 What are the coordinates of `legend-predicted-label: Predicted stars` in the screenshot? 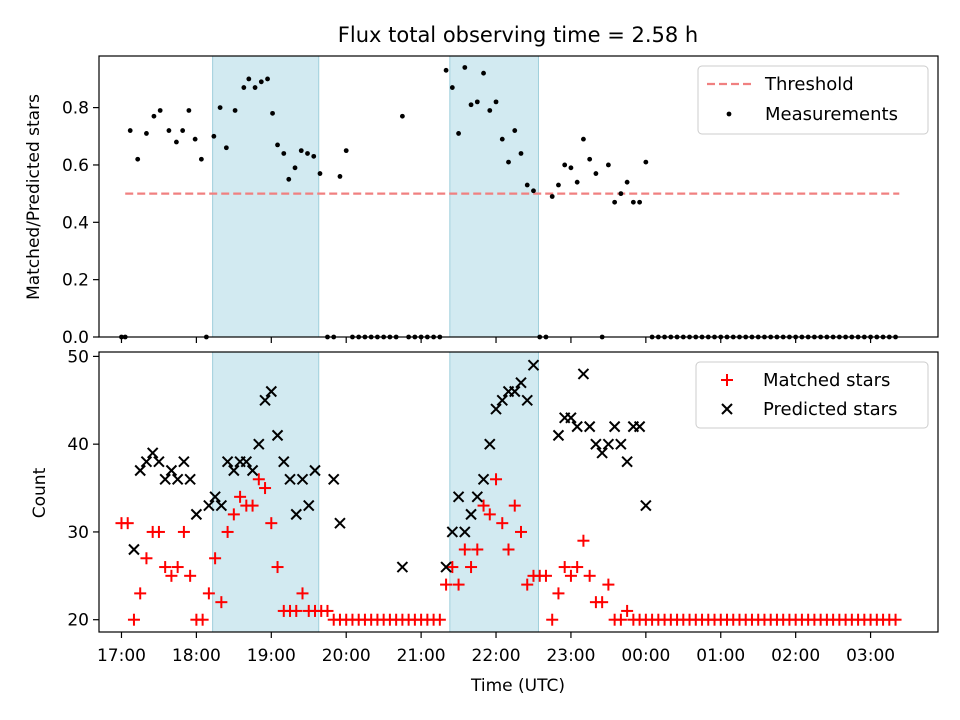 It's located at (830, 409).